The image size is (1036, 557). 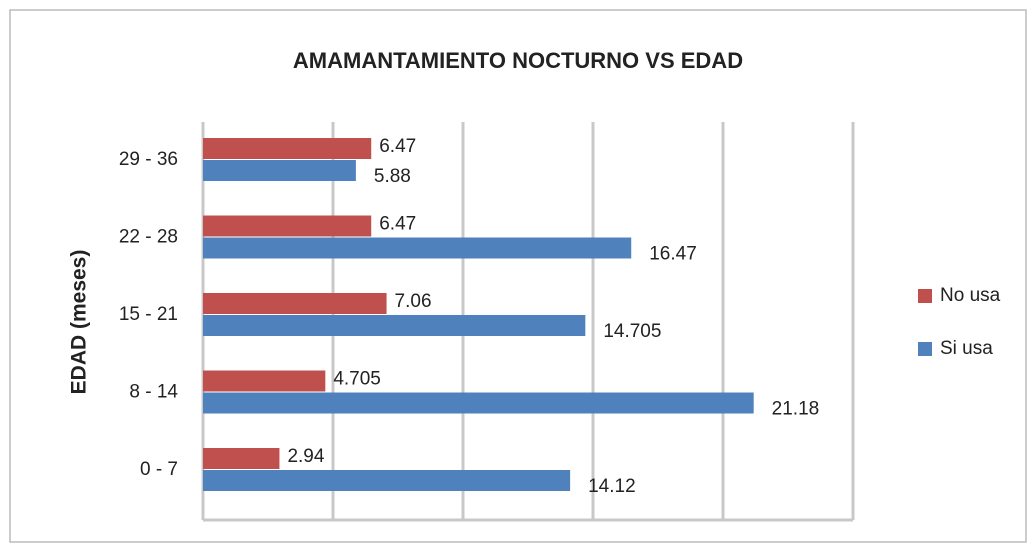 I want to click on chart-title: AMAMANTAMIENTO NOCTURNO VS EDAD, so click(x=518, y=60).